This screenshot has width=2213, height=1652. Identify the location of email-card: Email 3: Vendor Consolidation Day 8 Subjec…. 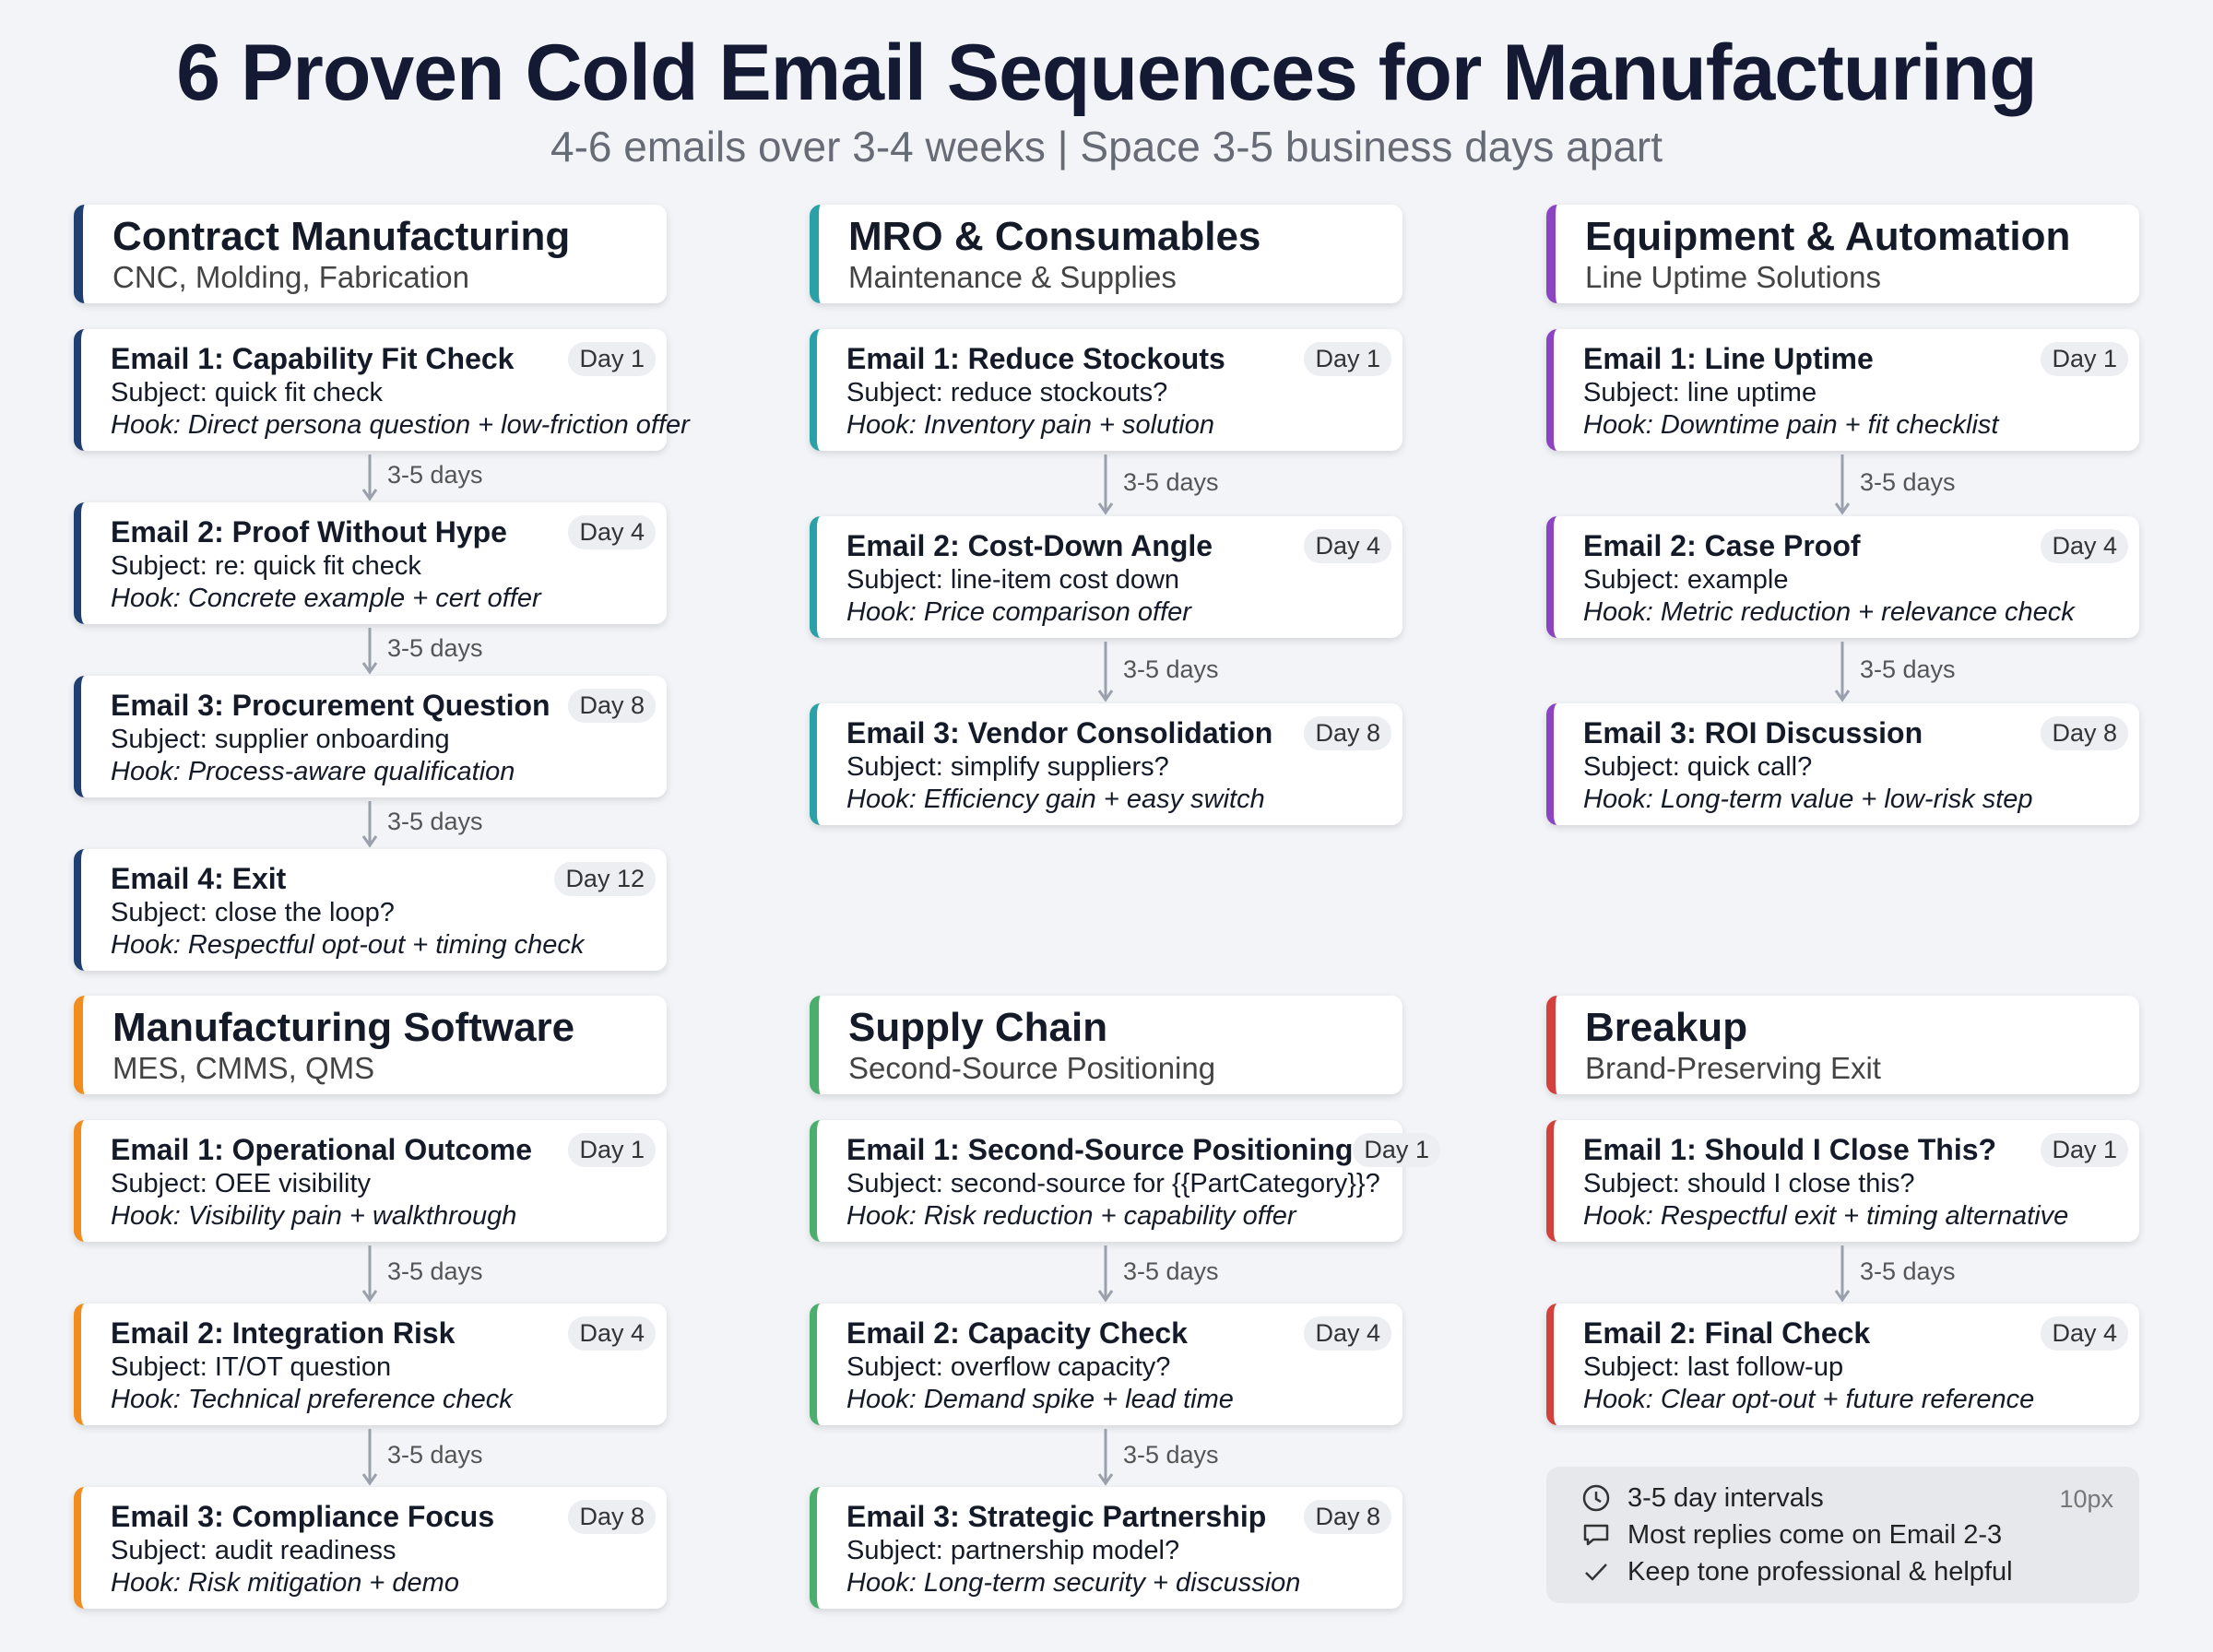
(1106, 764).